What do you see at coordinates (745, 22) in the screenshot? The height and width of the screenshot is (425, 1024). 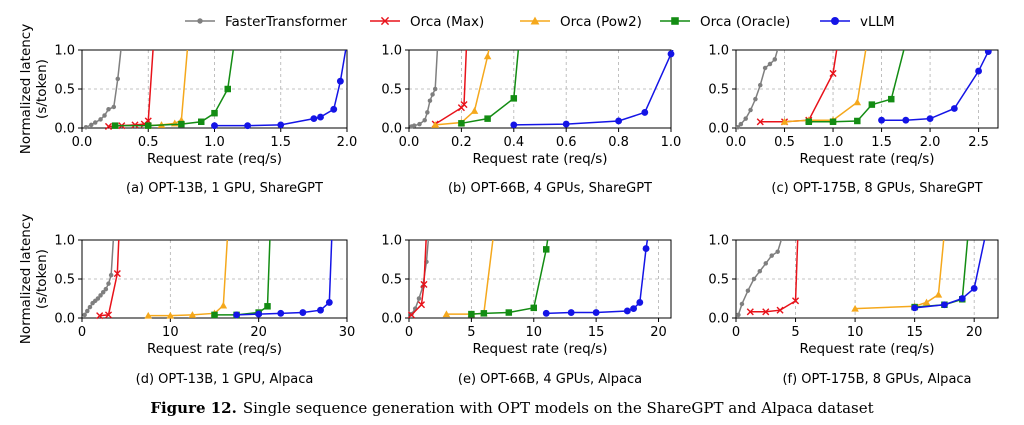 I see `legend-label: Orca (Oracle)` at bounding box center [745, 22].